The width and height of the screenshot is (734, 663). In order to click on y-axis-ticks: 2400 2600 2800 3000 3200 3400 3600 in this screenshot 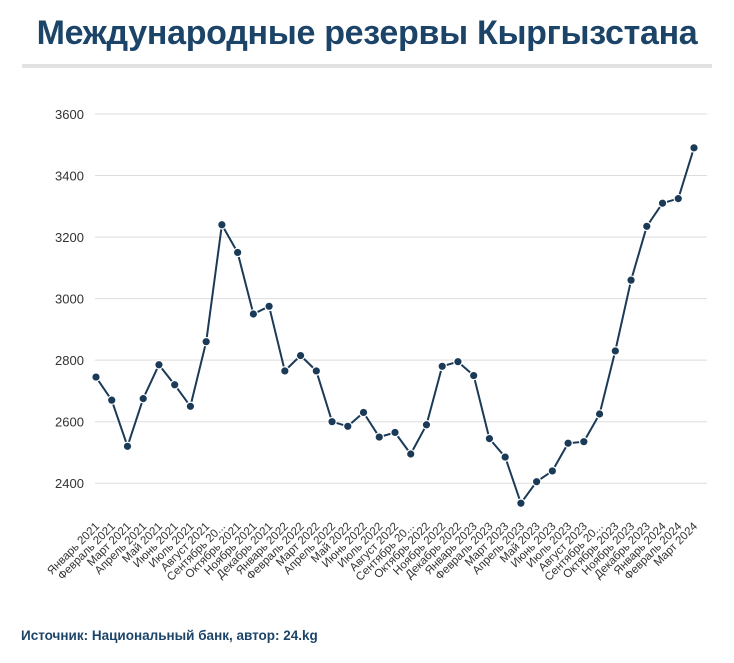, I will do `click(69, 299)`.